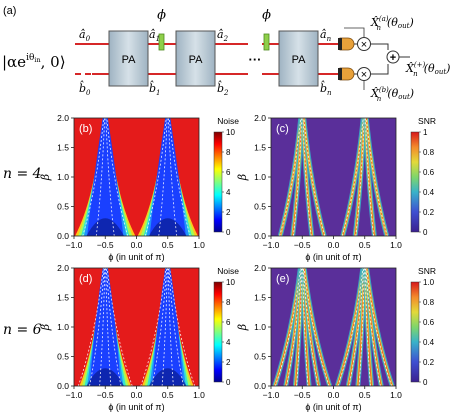  I want to click on colorbar-tick-label: 6, so click(228, 172).